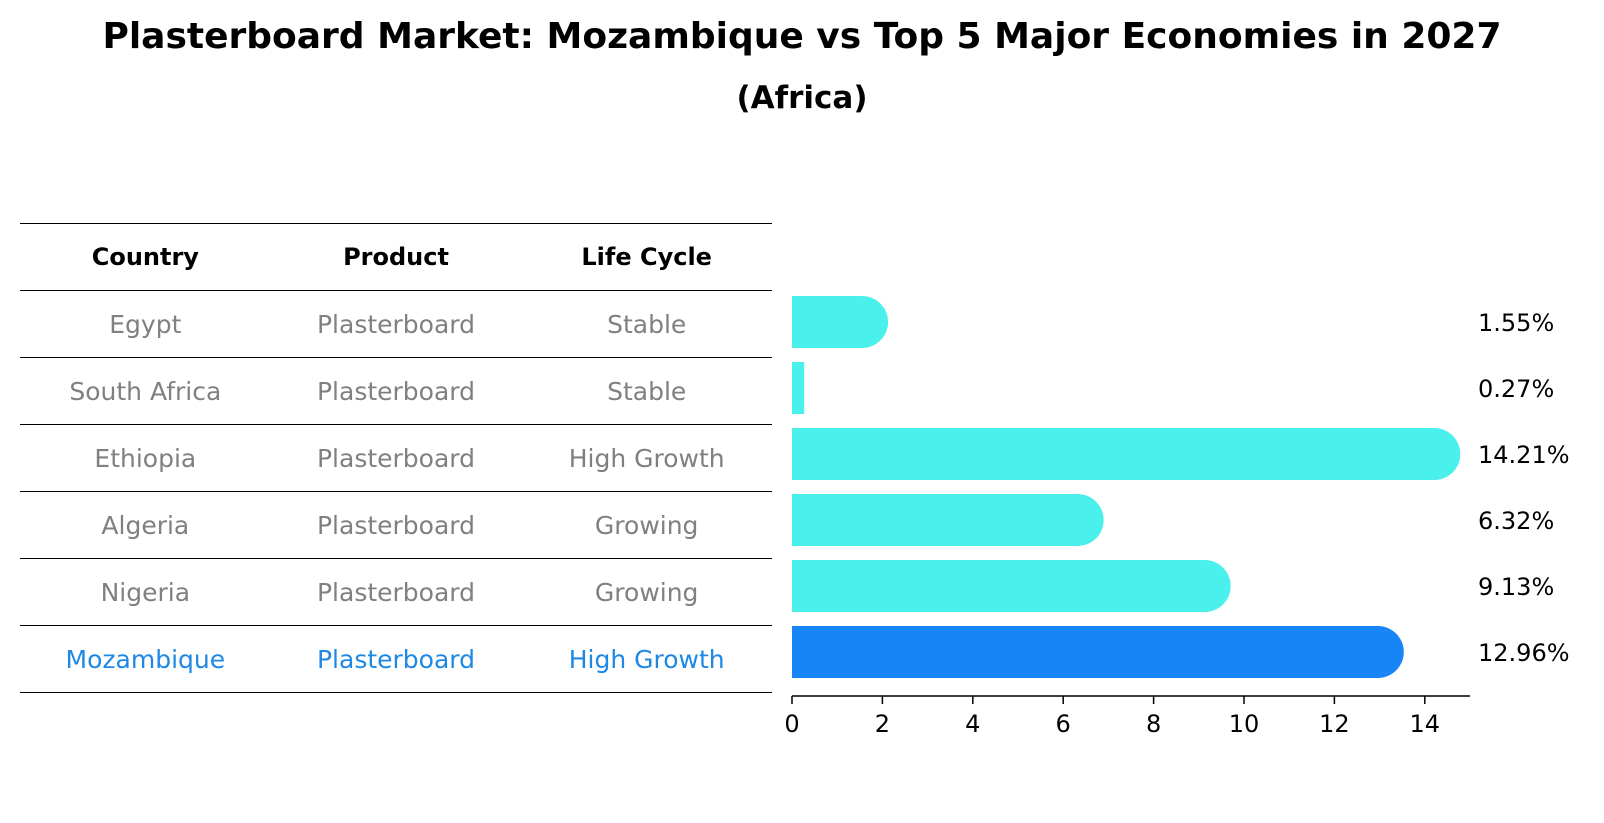 This screenshot has width=1604, height=823. What do you see at coordinates (1244, 724) in the screenshot?
I see `x-tick-label: 10` at bounding box center [1244, 724].